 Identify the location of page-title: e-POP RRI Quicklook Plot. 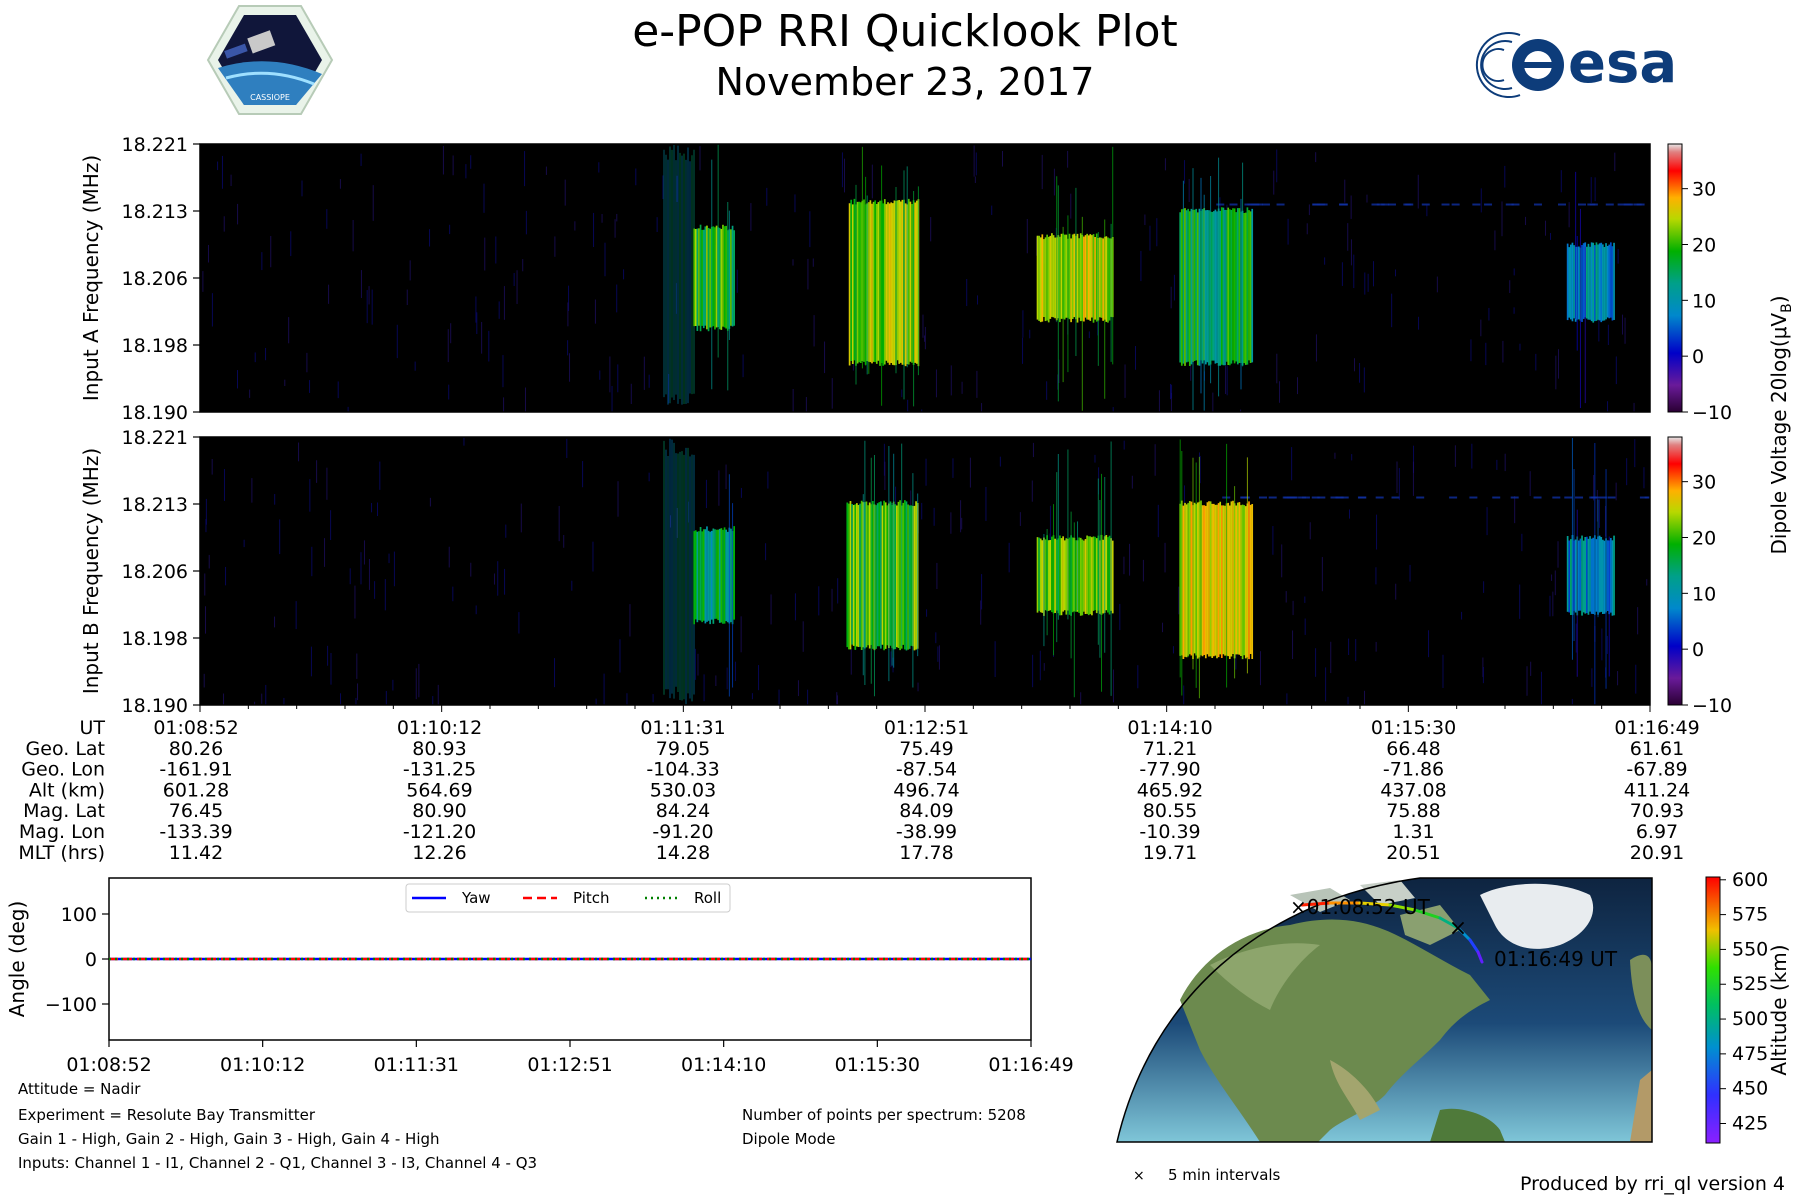
(905, 31).